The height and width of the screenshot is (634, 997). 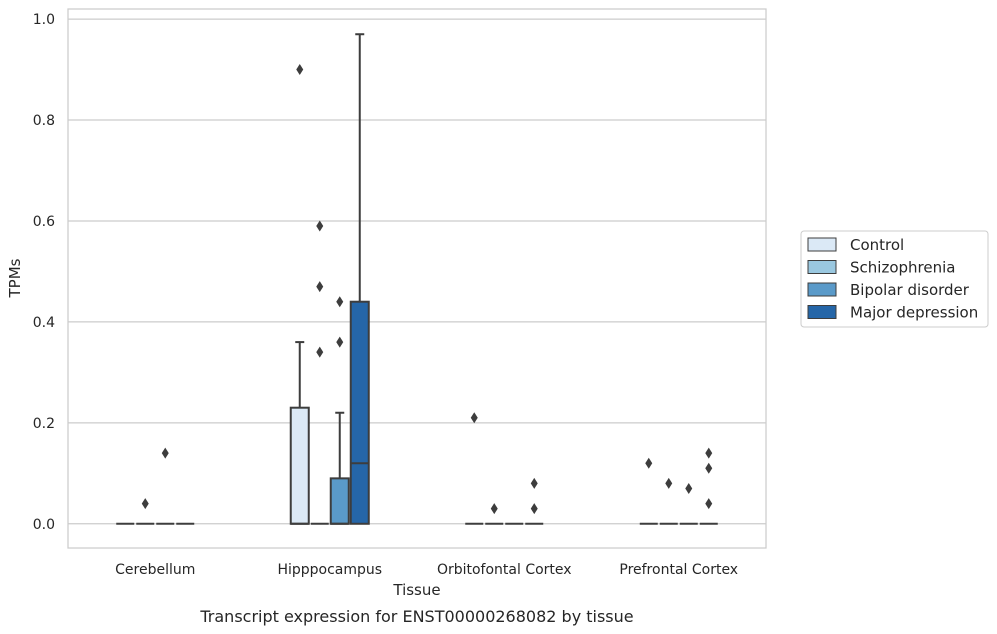 I want to click on x-tick-label: Orbitofontal Cortex, so click(x=504, y=570).